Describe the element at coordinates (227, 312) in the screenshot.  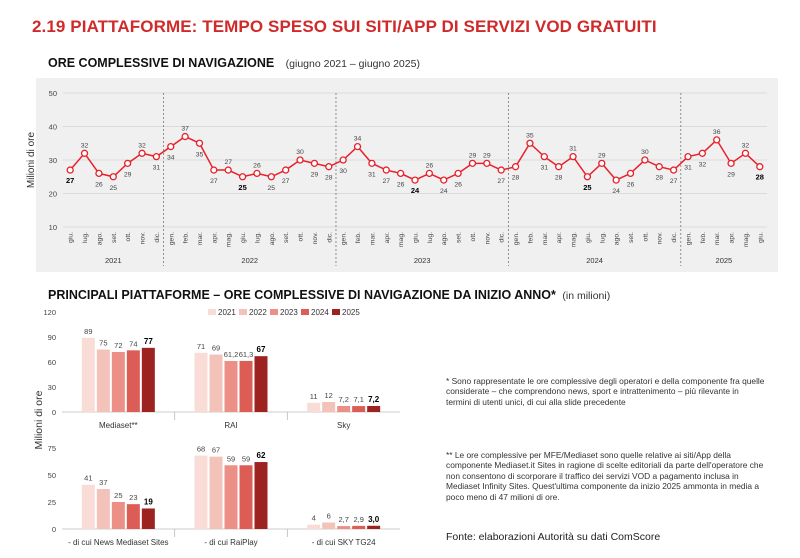
I see `legend-label: 2021` at that location.